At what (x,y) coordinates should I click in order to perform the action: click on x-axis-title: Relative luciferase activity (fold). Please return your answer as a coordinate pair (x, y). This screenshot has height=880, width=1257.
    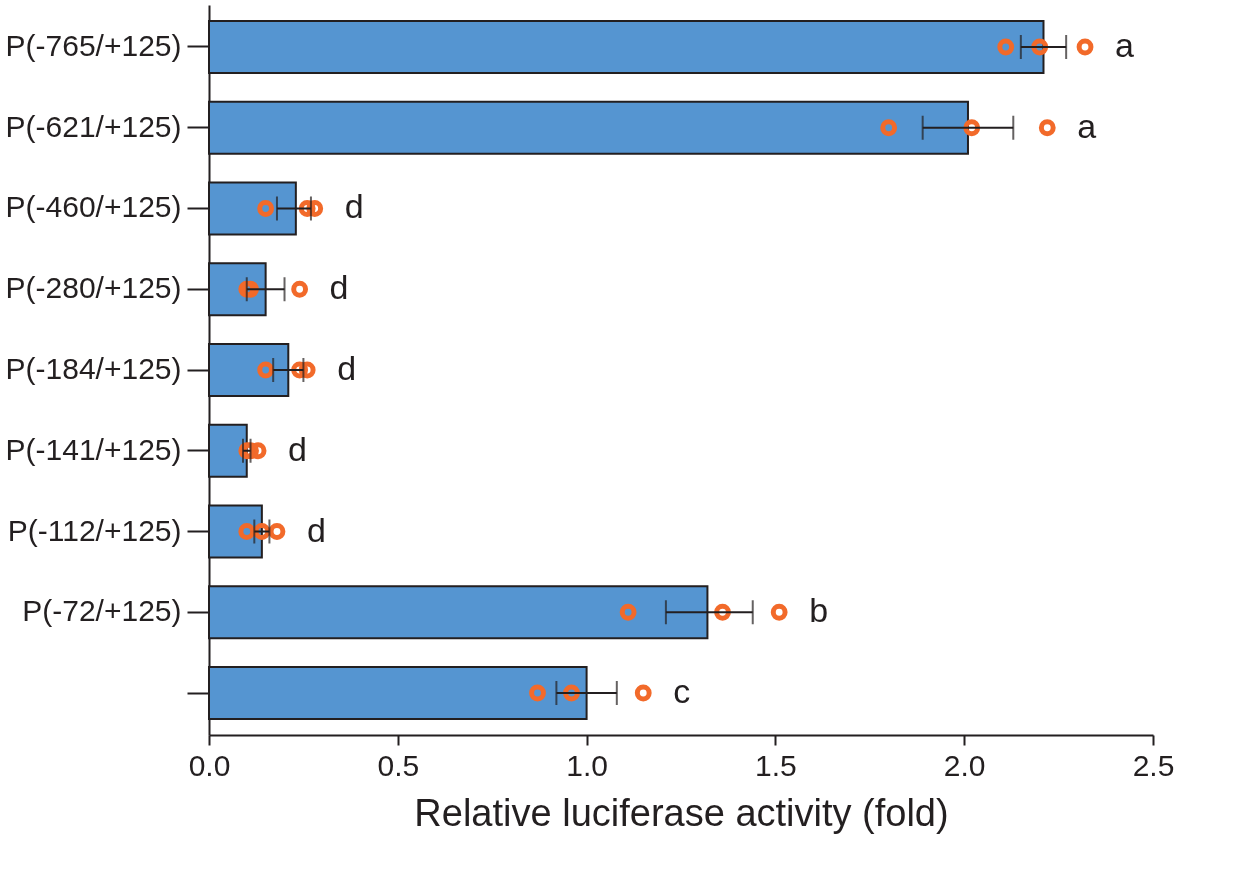
    Looking at the image, I should click on (681, 812).